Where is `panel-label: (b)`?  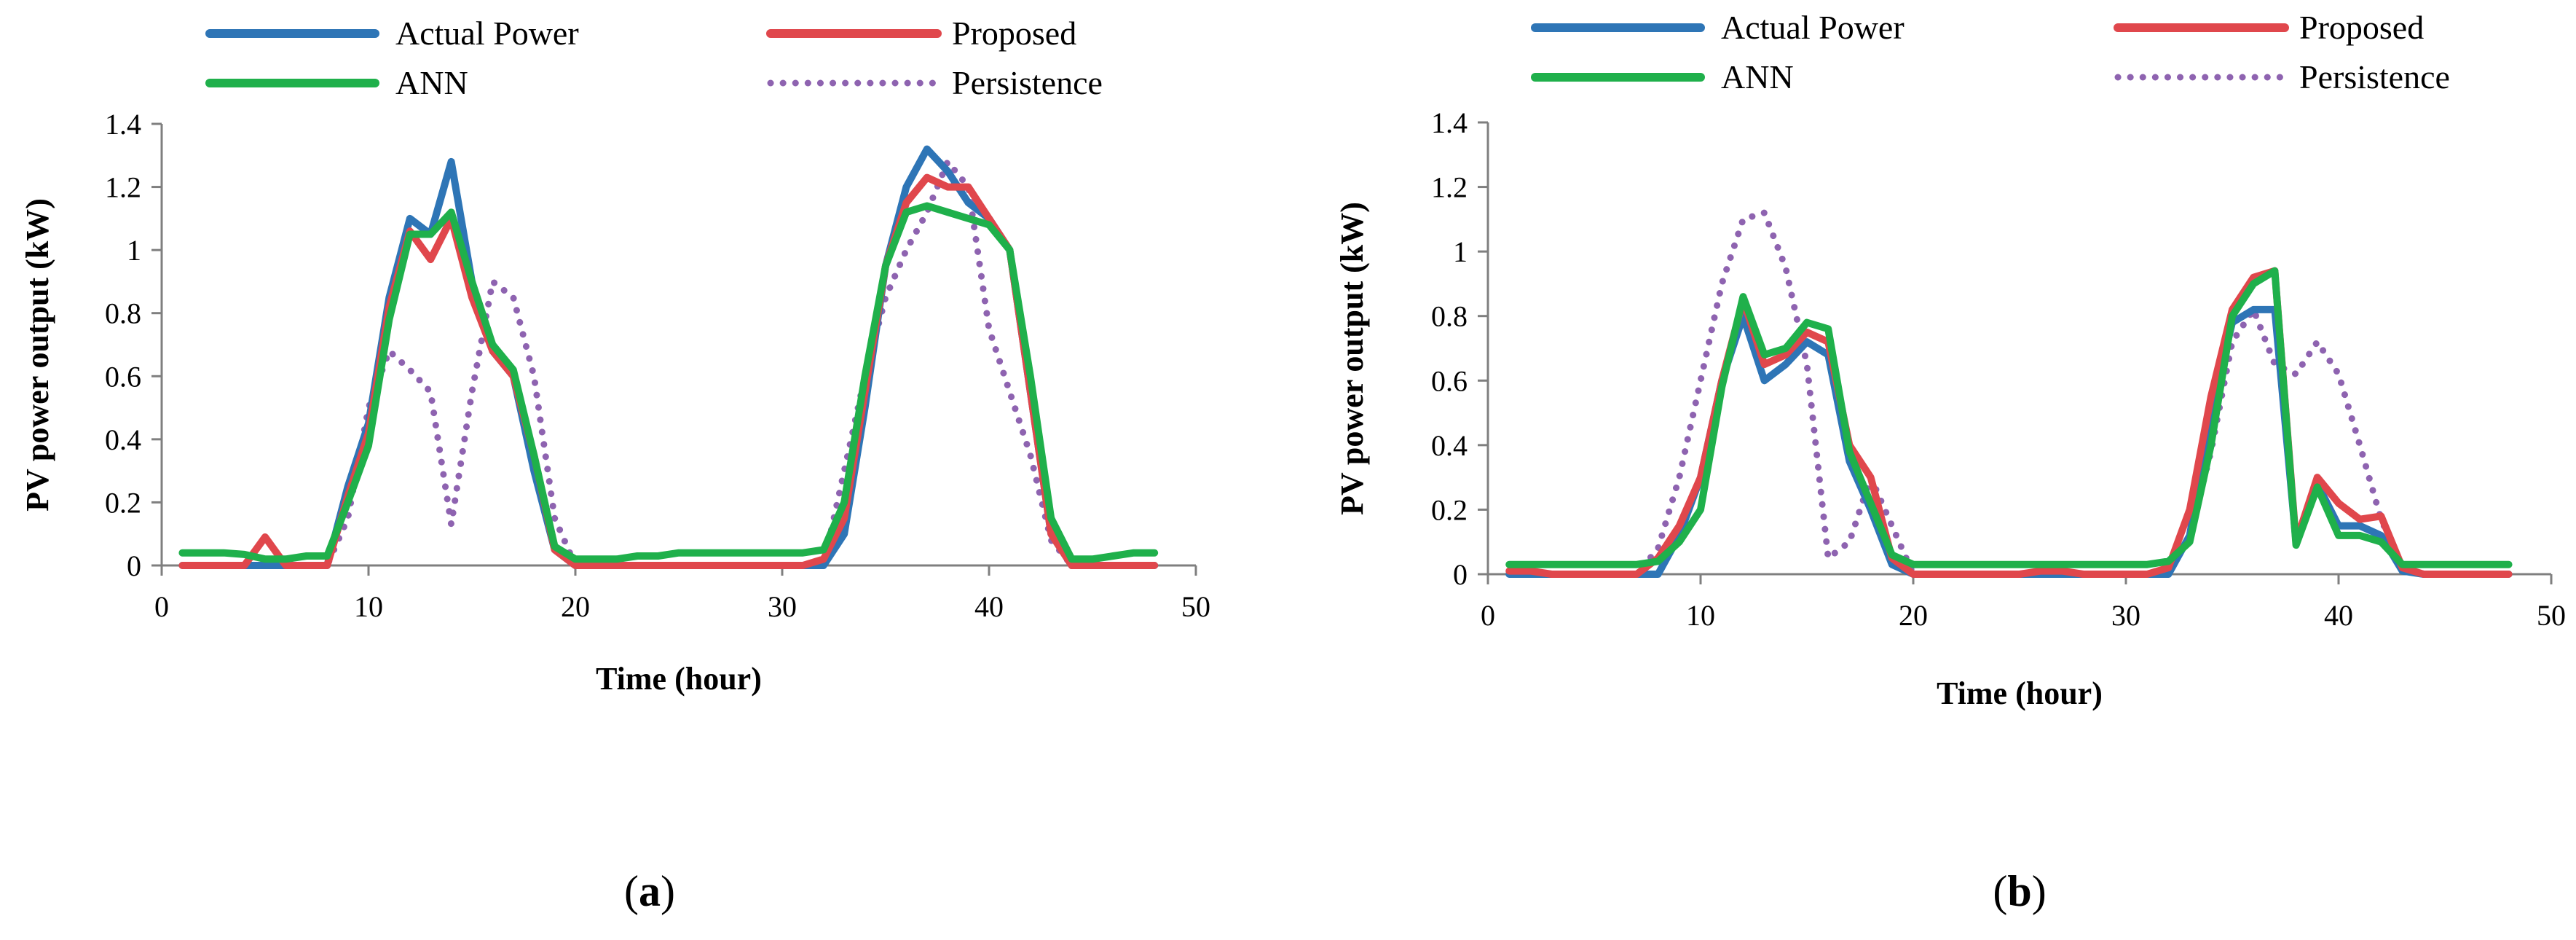
panel-label: (b) is located at coordinates (2019, 891).